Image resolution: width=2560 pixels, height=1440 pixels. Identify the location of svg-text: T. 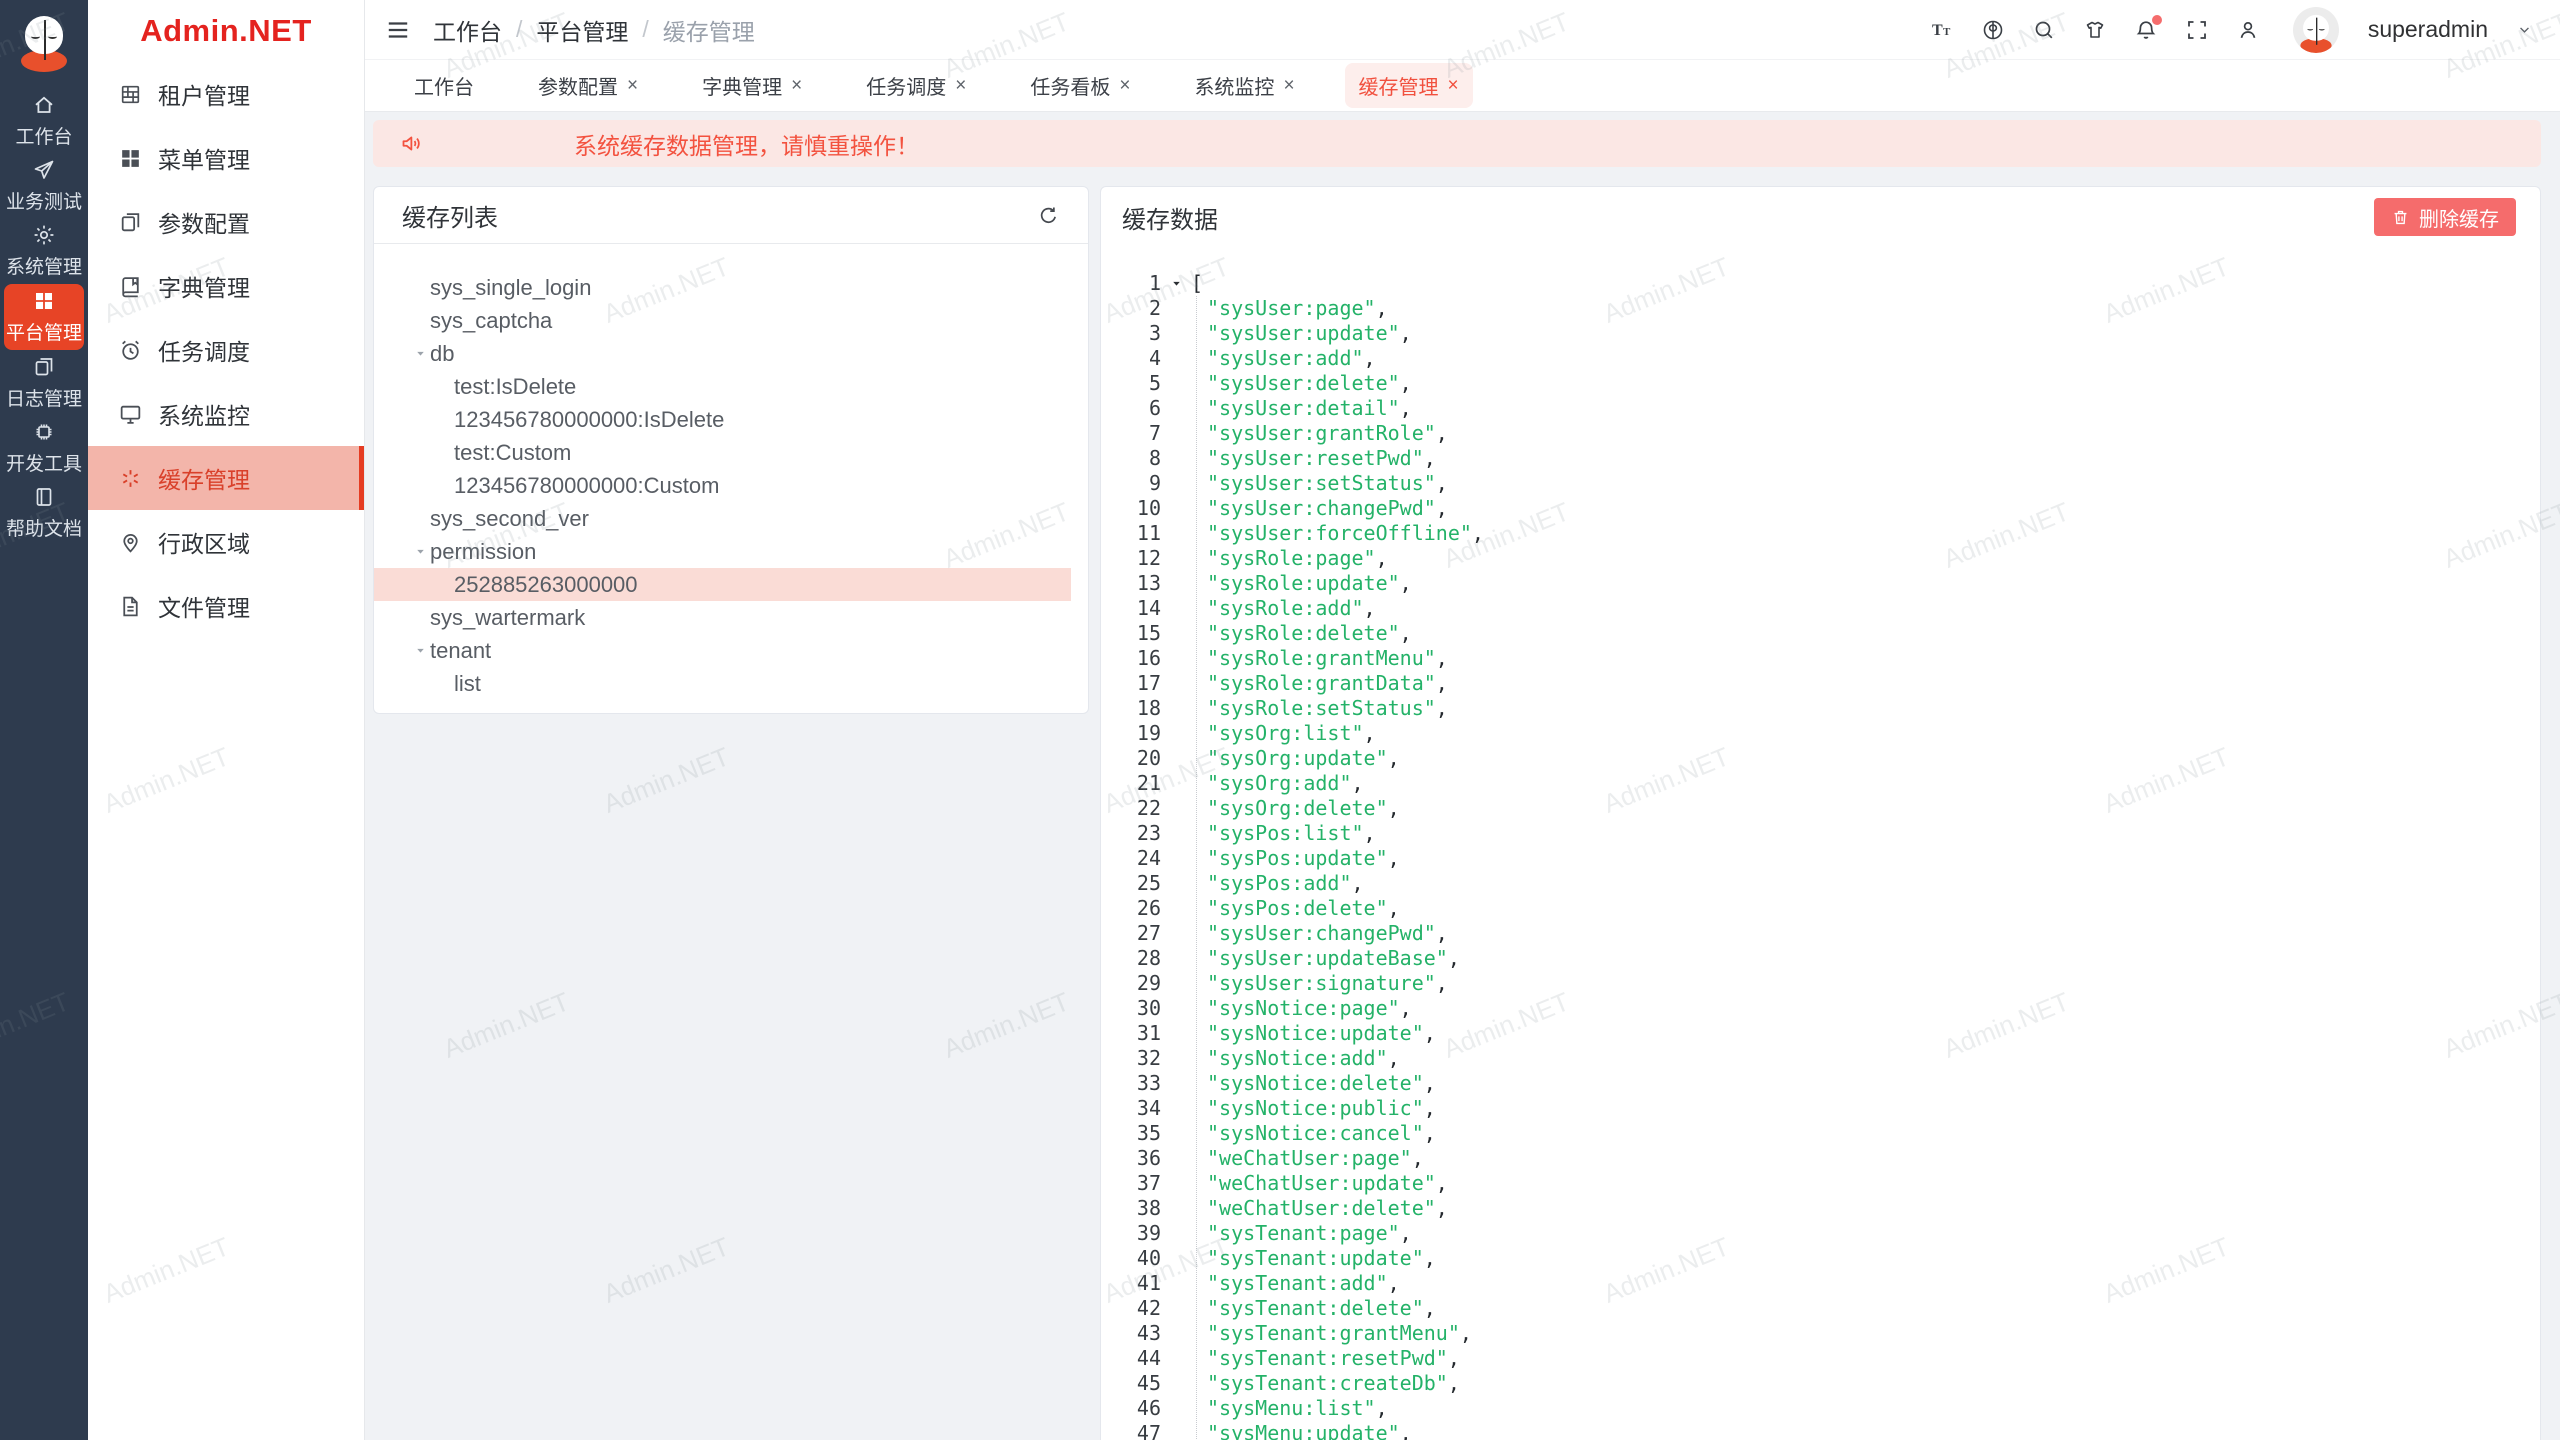
(1947, 32).